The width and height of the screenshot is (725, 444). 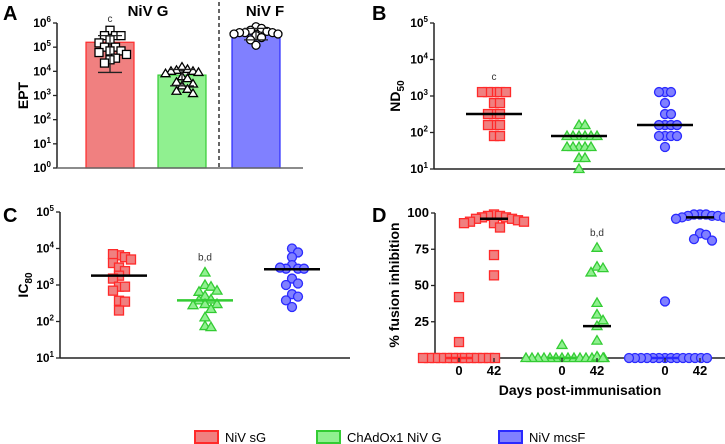 What do you see at coordinates (422, 285) in the screenshot?
I see `y-tick-label: 50` at bounding box center [422, 285].